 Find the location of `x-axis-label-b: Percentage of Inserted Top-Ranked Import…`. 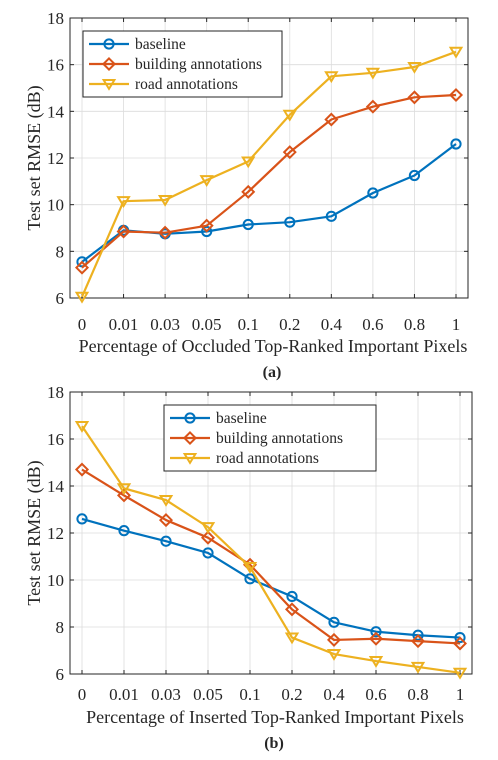

x-axis-label-b: Percentage of Inserted Top-Ranked Import… is located at coordinates (275, 717).